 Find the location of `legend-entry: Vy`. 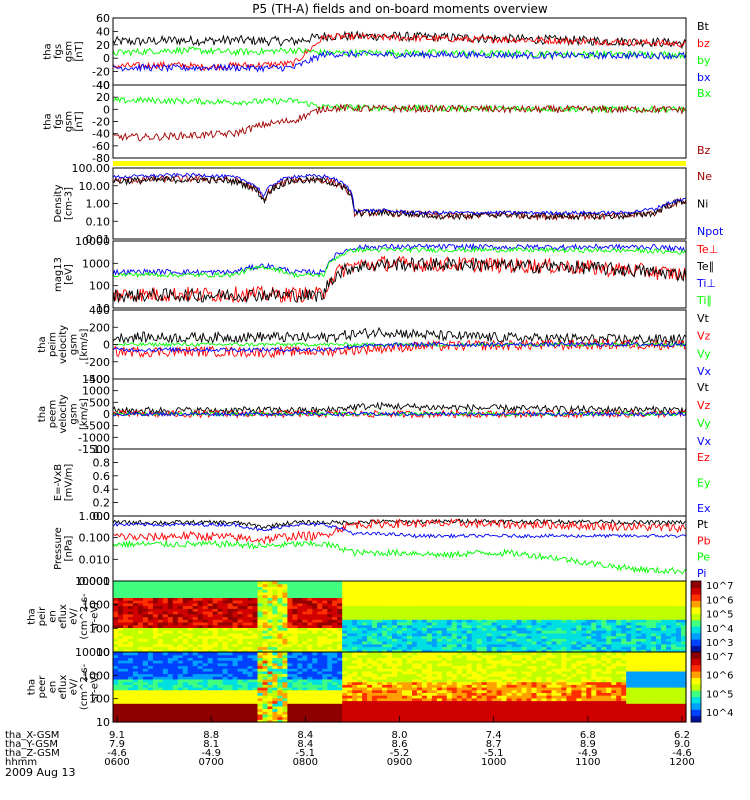

legend-entry: Vy is located at coordinates (704, 423).